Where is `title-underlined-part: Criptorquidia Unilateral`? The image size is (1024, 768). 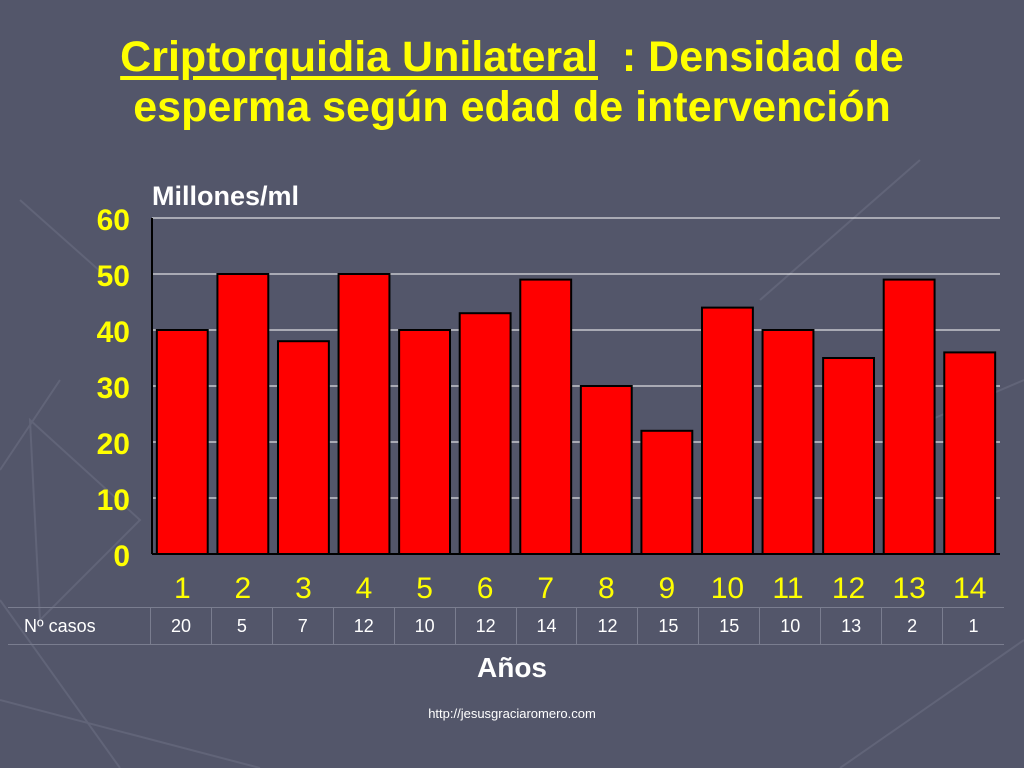 title-underlined-part: Criptorquidia Unilateral is located at coordinates (359, 57).